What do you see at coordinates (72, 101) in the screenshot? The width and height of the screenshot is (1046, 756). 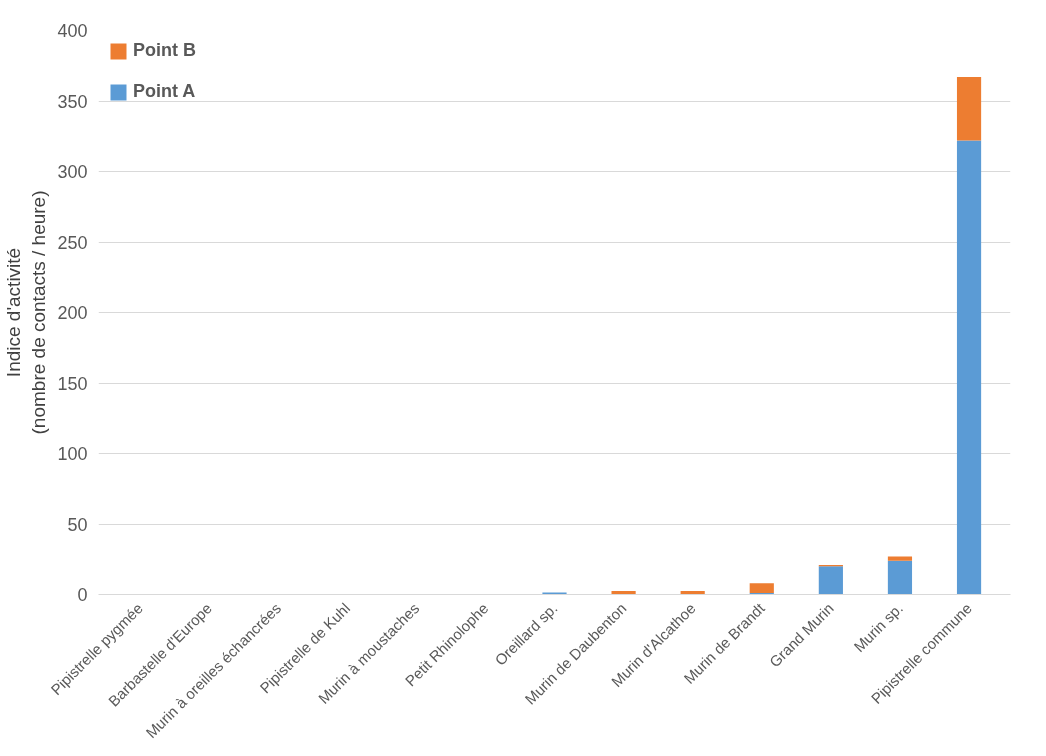 I see `y-tick-label: 350` at bounding box center [72, 101].